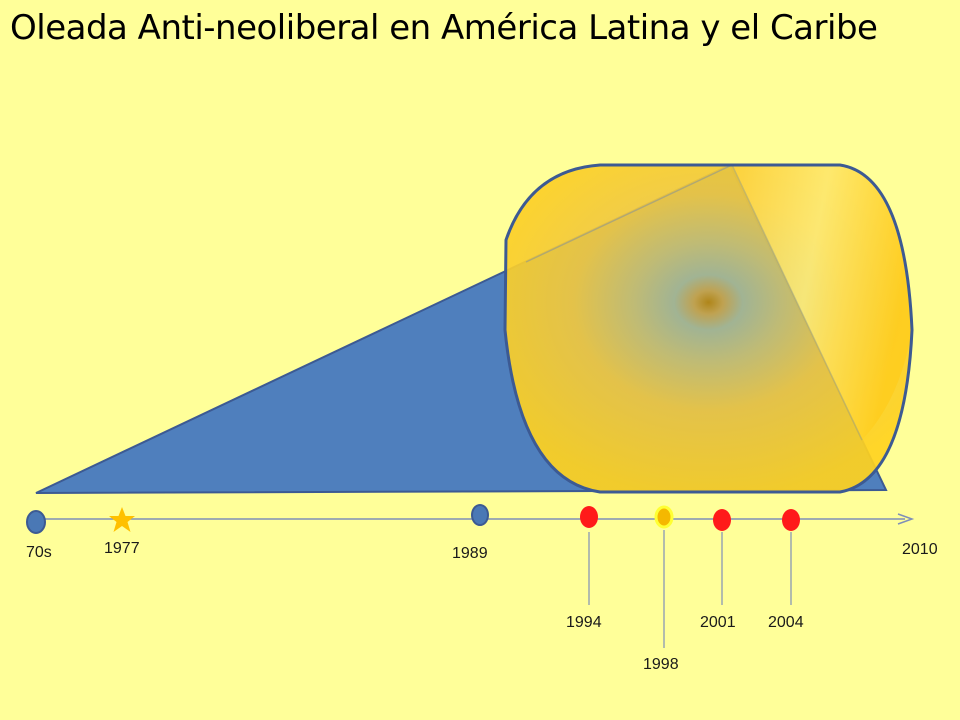  What do you see at coordinates (470, 553) in the screenshot?
I see `label-1989: 1989` at bounding box center [470, 553].